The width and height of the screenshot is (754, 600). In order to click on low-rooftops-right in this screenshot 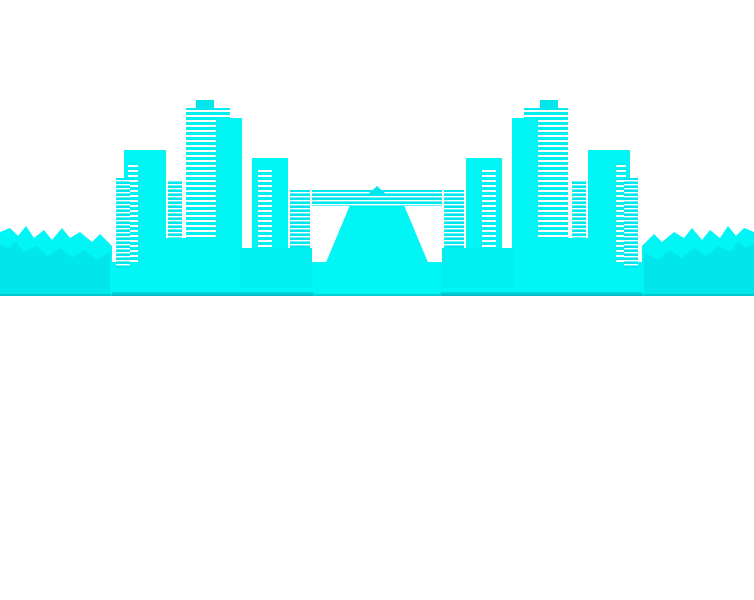, I will do `click(698, 261)`.